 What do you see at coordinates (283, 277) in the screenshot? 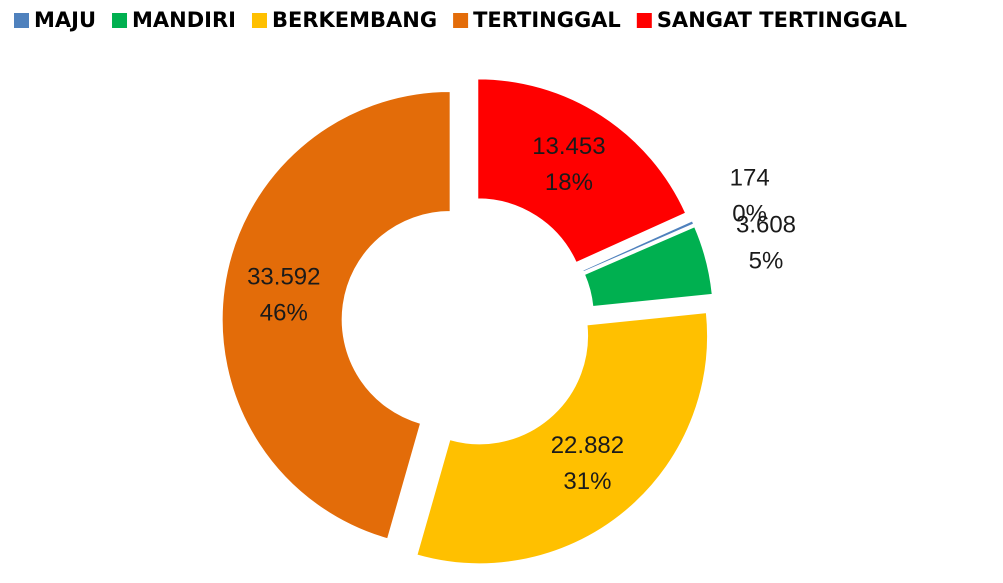
I see `value-label: 33.592` at bounding box center [283, 277].